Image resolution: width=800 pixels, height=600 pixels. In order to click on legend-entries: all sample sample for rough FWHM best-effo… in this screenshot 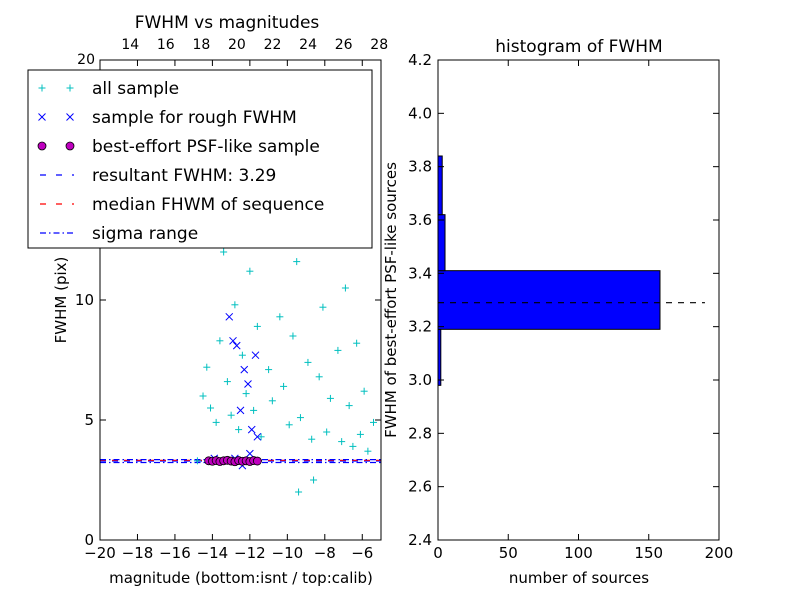, I will do `click(180, 161)`.